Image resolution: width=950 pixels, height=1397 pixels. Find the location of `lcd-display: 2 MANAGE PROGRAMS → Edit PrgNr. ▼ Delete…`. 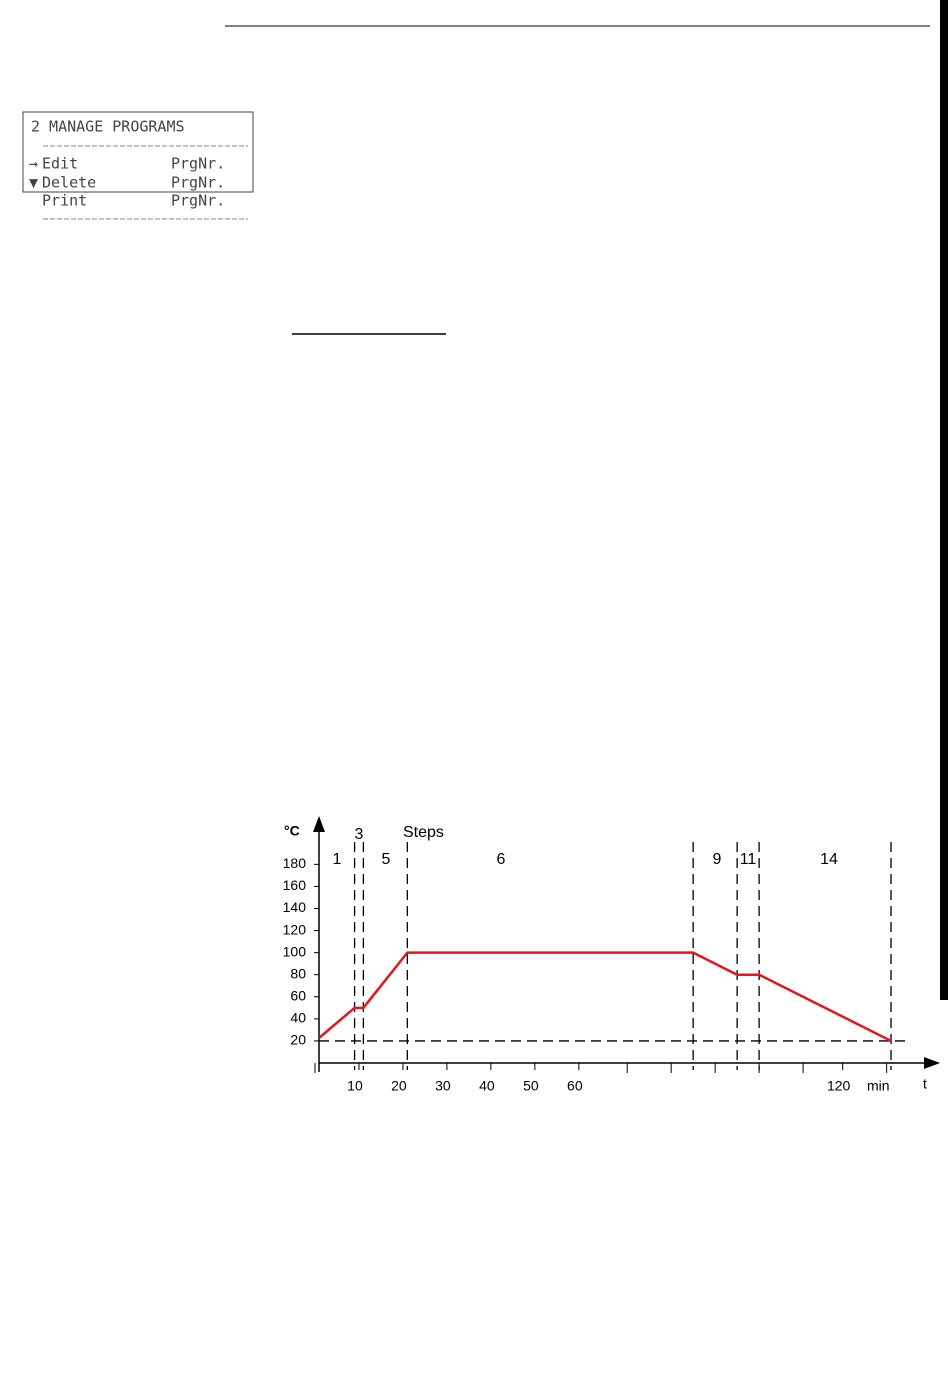

lcd-display: 2 MANAGE PROGRAMS → Edit PrgNr. ▼ Delete… is located at coordinates (138, 165).